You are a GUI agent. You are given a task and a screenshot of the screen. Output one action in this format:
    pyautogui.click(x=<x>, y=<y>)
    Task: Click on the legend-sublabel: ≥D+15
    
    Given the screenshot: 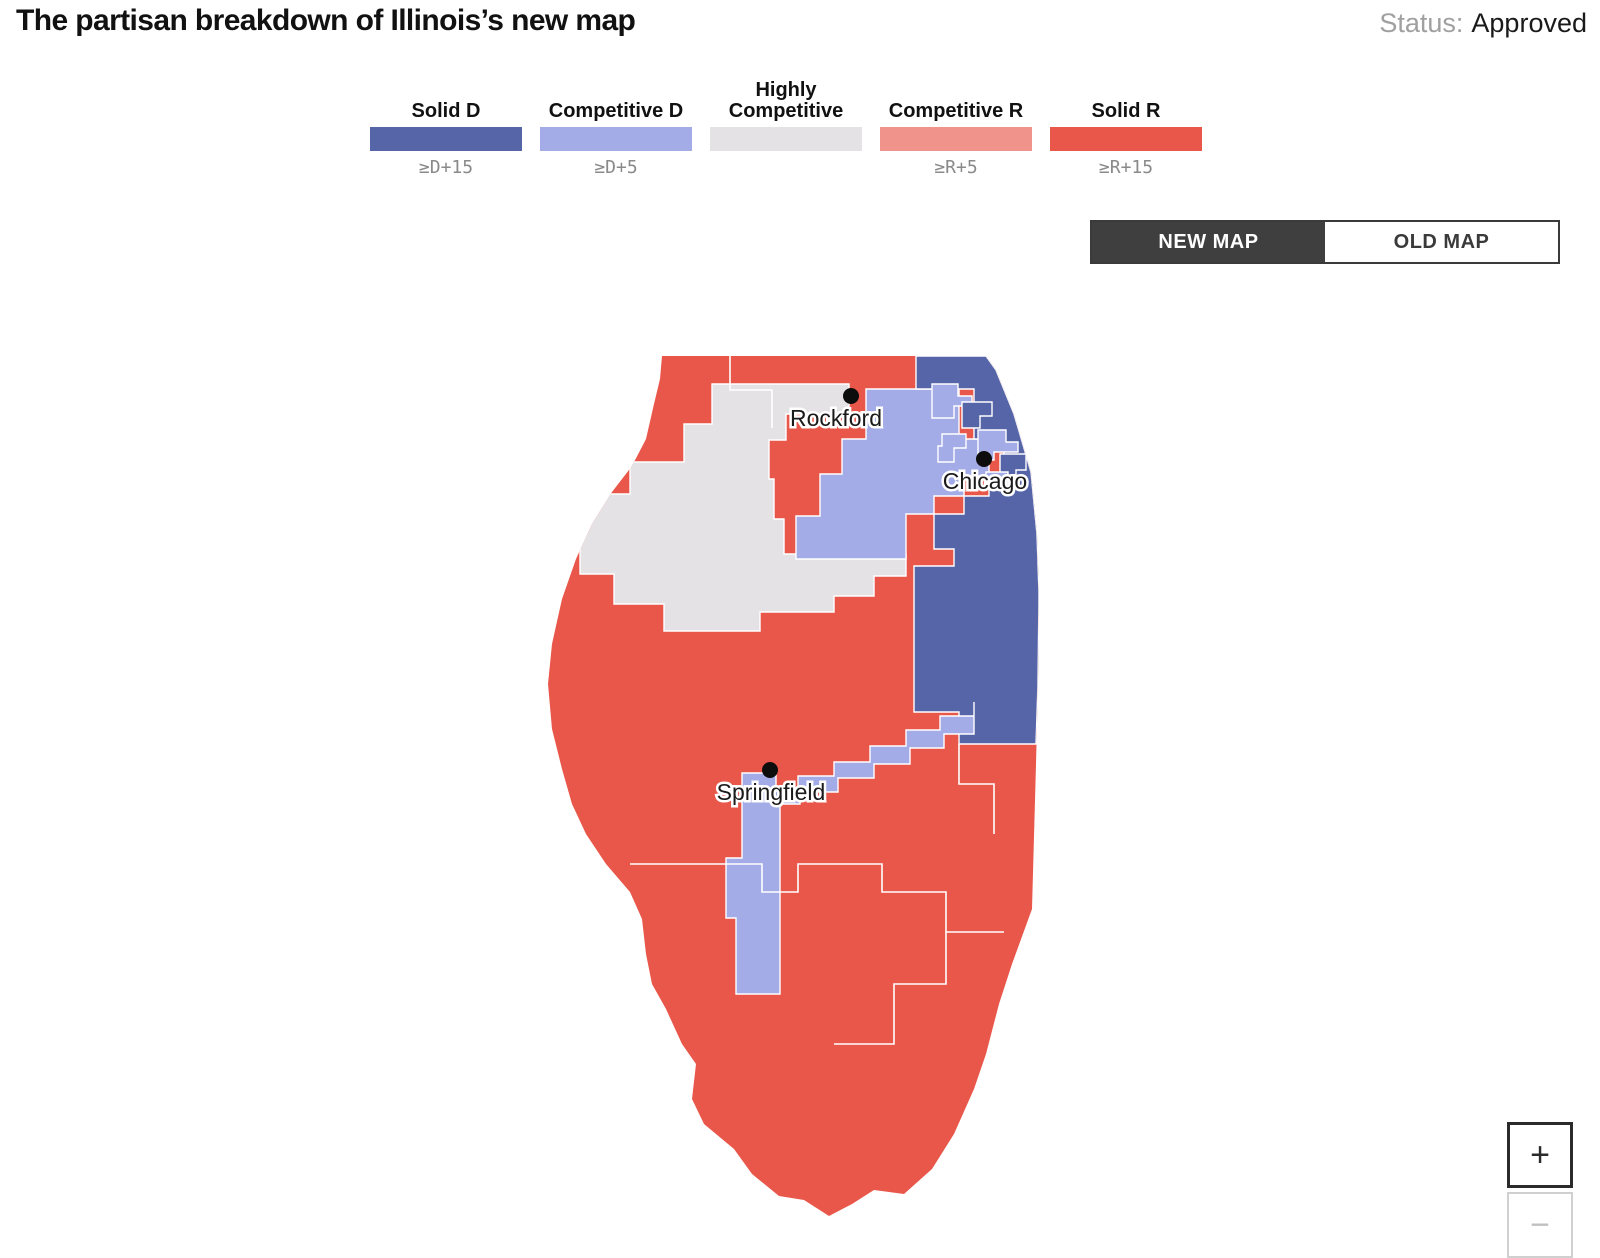 What is the action you would take?
    pyautogui.click(x=446, y=167)
    